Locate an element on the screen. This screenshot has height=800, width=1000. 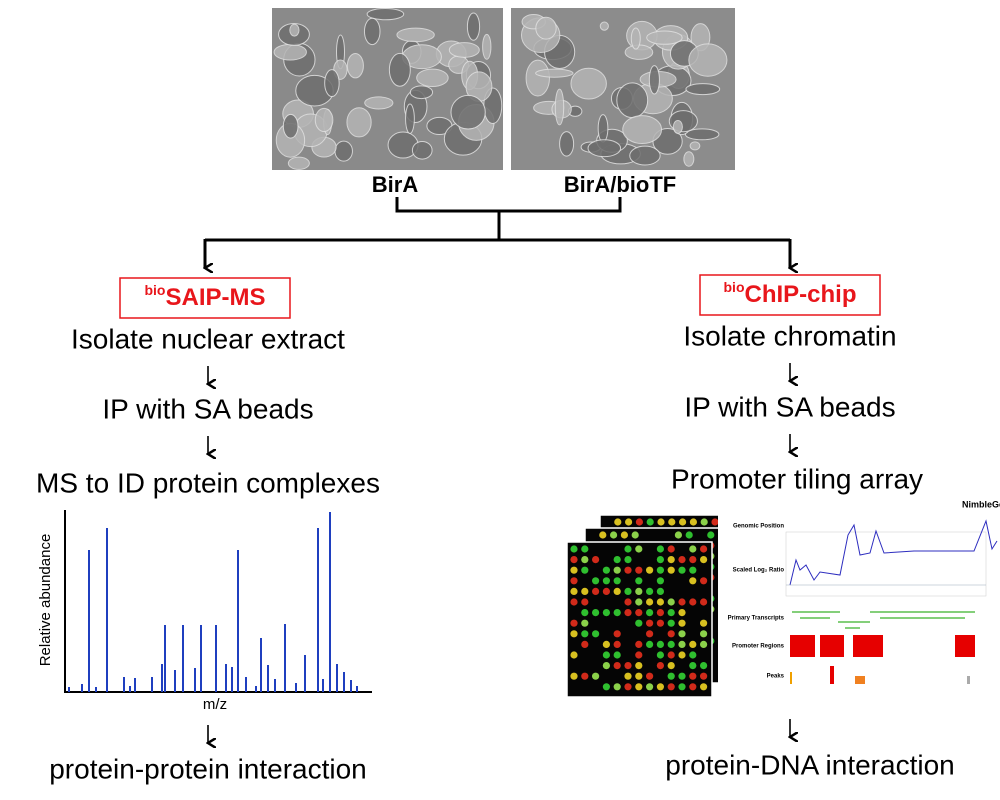
method-name: SAIP-MS is located at coordinates (215, 297).